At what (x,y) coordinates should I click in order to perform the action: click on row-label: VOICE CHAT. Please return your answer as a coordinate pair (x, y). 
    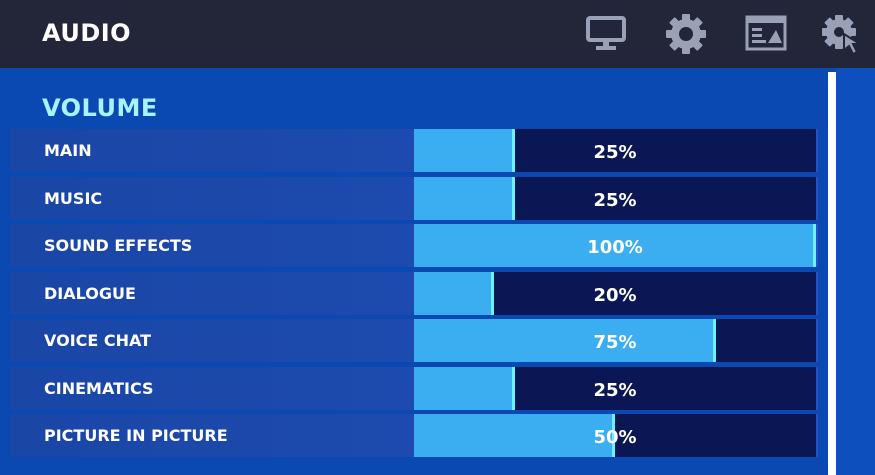
    Looking at the image, I should click on (98, 340).